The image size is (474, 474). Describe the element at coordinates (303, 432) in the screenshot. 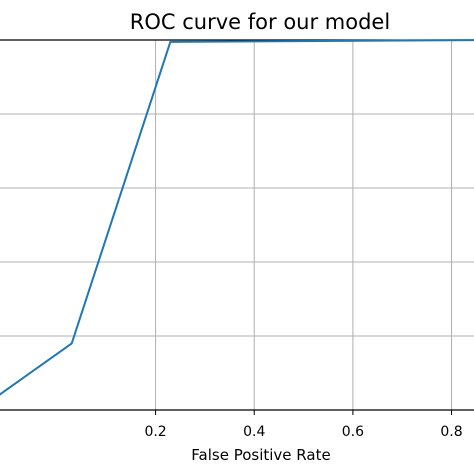

I see `tick-label-layer: 0.2 0.4 0.6 0.8` at that location.